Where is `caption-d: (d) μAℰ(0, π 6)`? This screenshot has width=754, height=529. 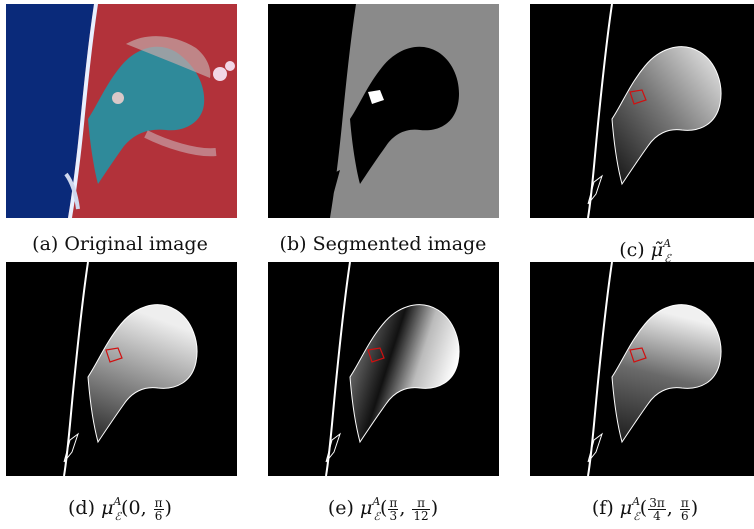
caption-d: (d) μAℰ(0, π 6) is located at coordinates (120, 509).